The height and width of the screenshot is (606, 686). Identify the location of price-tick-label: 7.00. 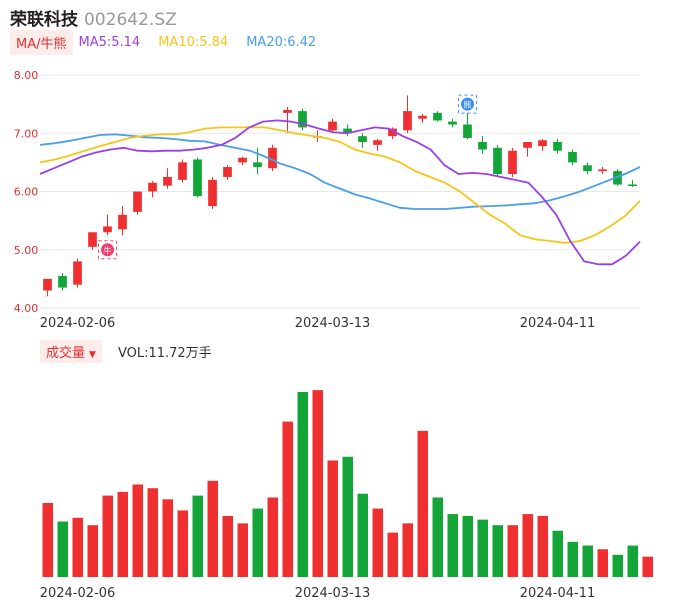
(26, 133).